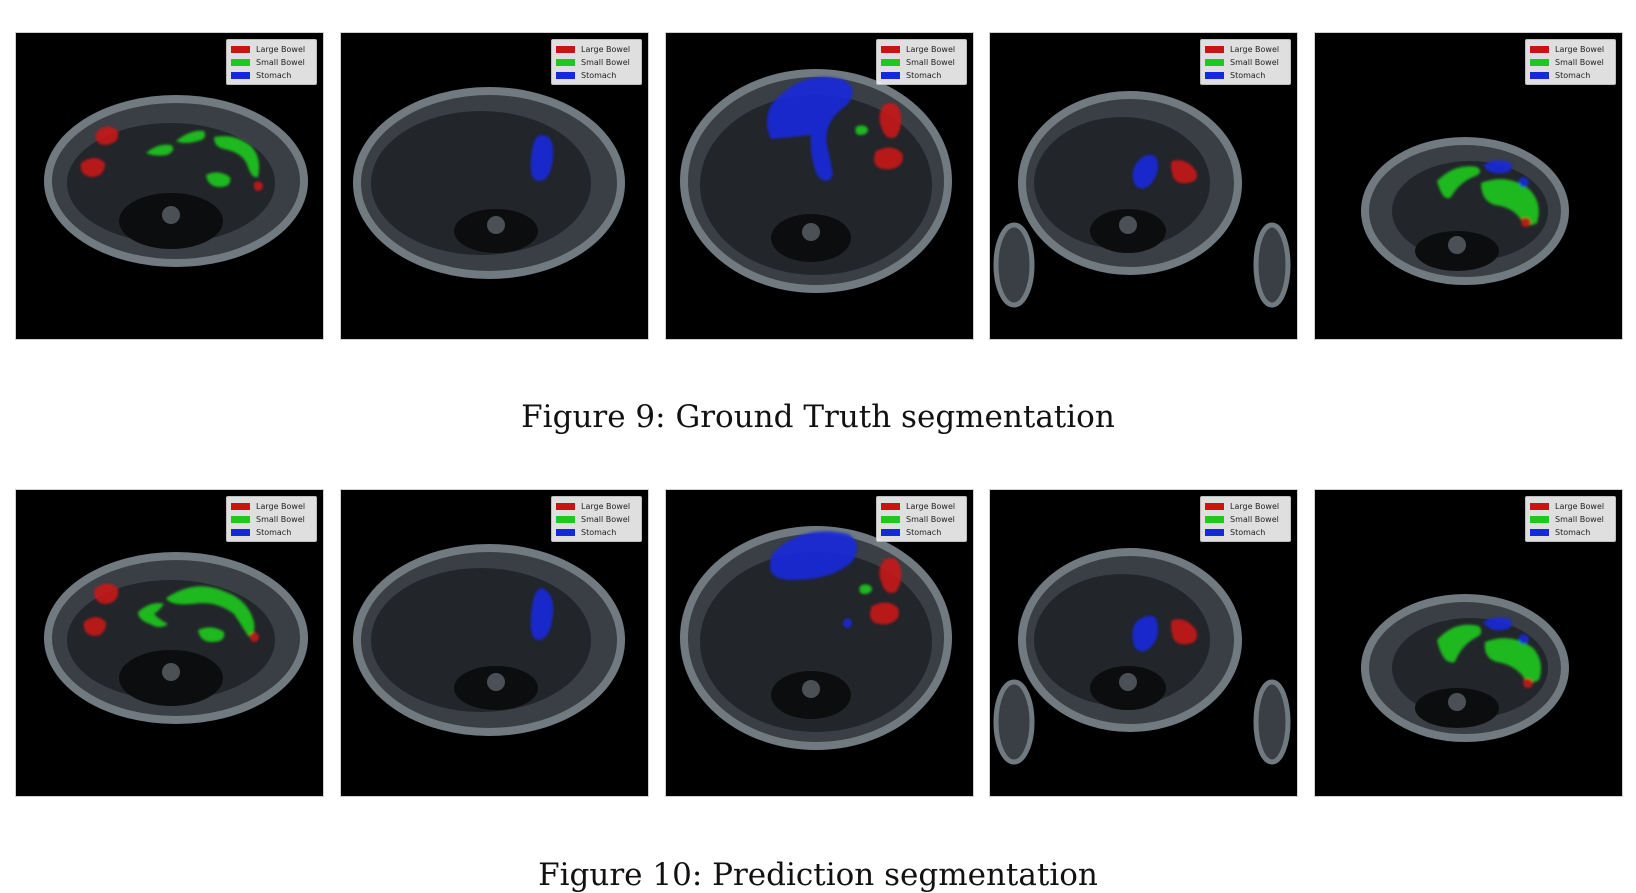 This screenshot has width=1636, height=893. Describe the element at coordinates (818, 875) in the screenshot. I see `figure-caption-prediction: Figure 10: Prediction segmentation` at that location.